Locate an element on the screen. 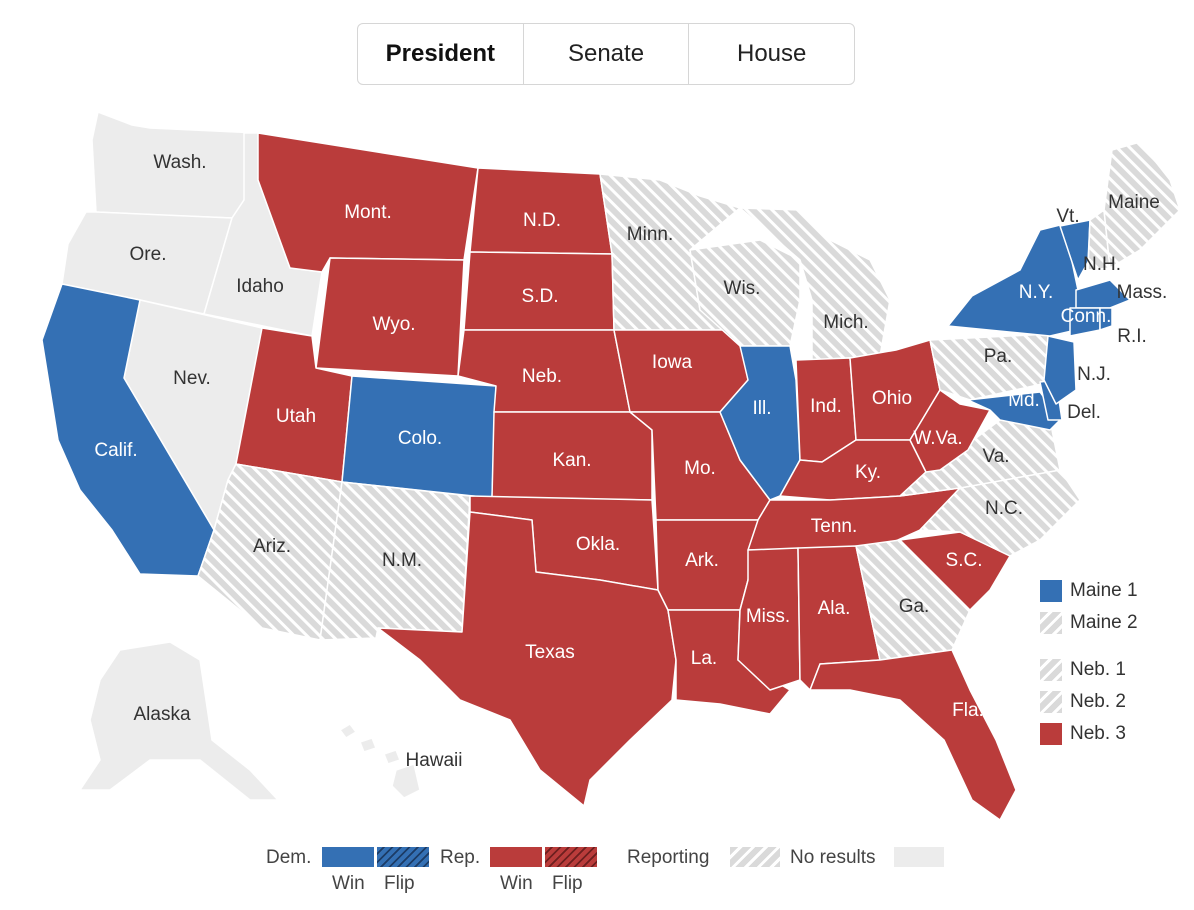 The height and width of the screenshot is (910, 1194). label-sc: S.C. is located at coordinates (964, 560).